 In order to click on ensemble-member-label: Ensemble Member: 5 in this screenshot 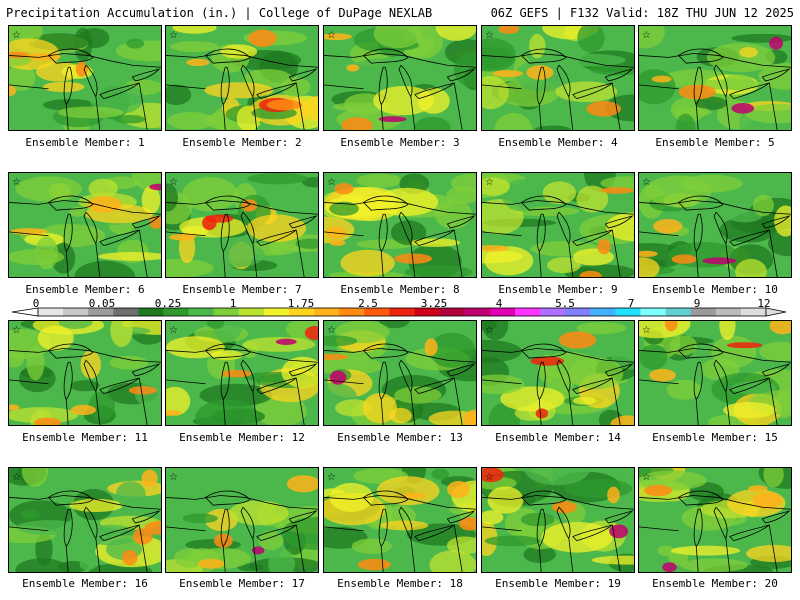, I will do `click(715, 142)`.